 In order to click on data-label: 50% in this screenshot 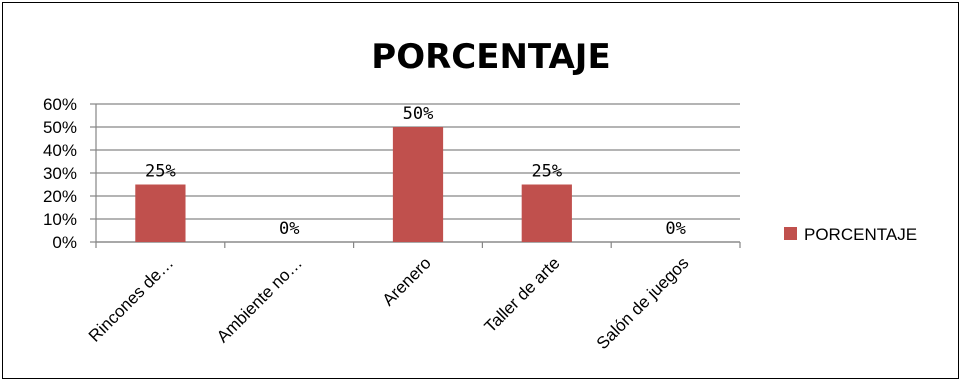, I will do `click(418, 114)`.